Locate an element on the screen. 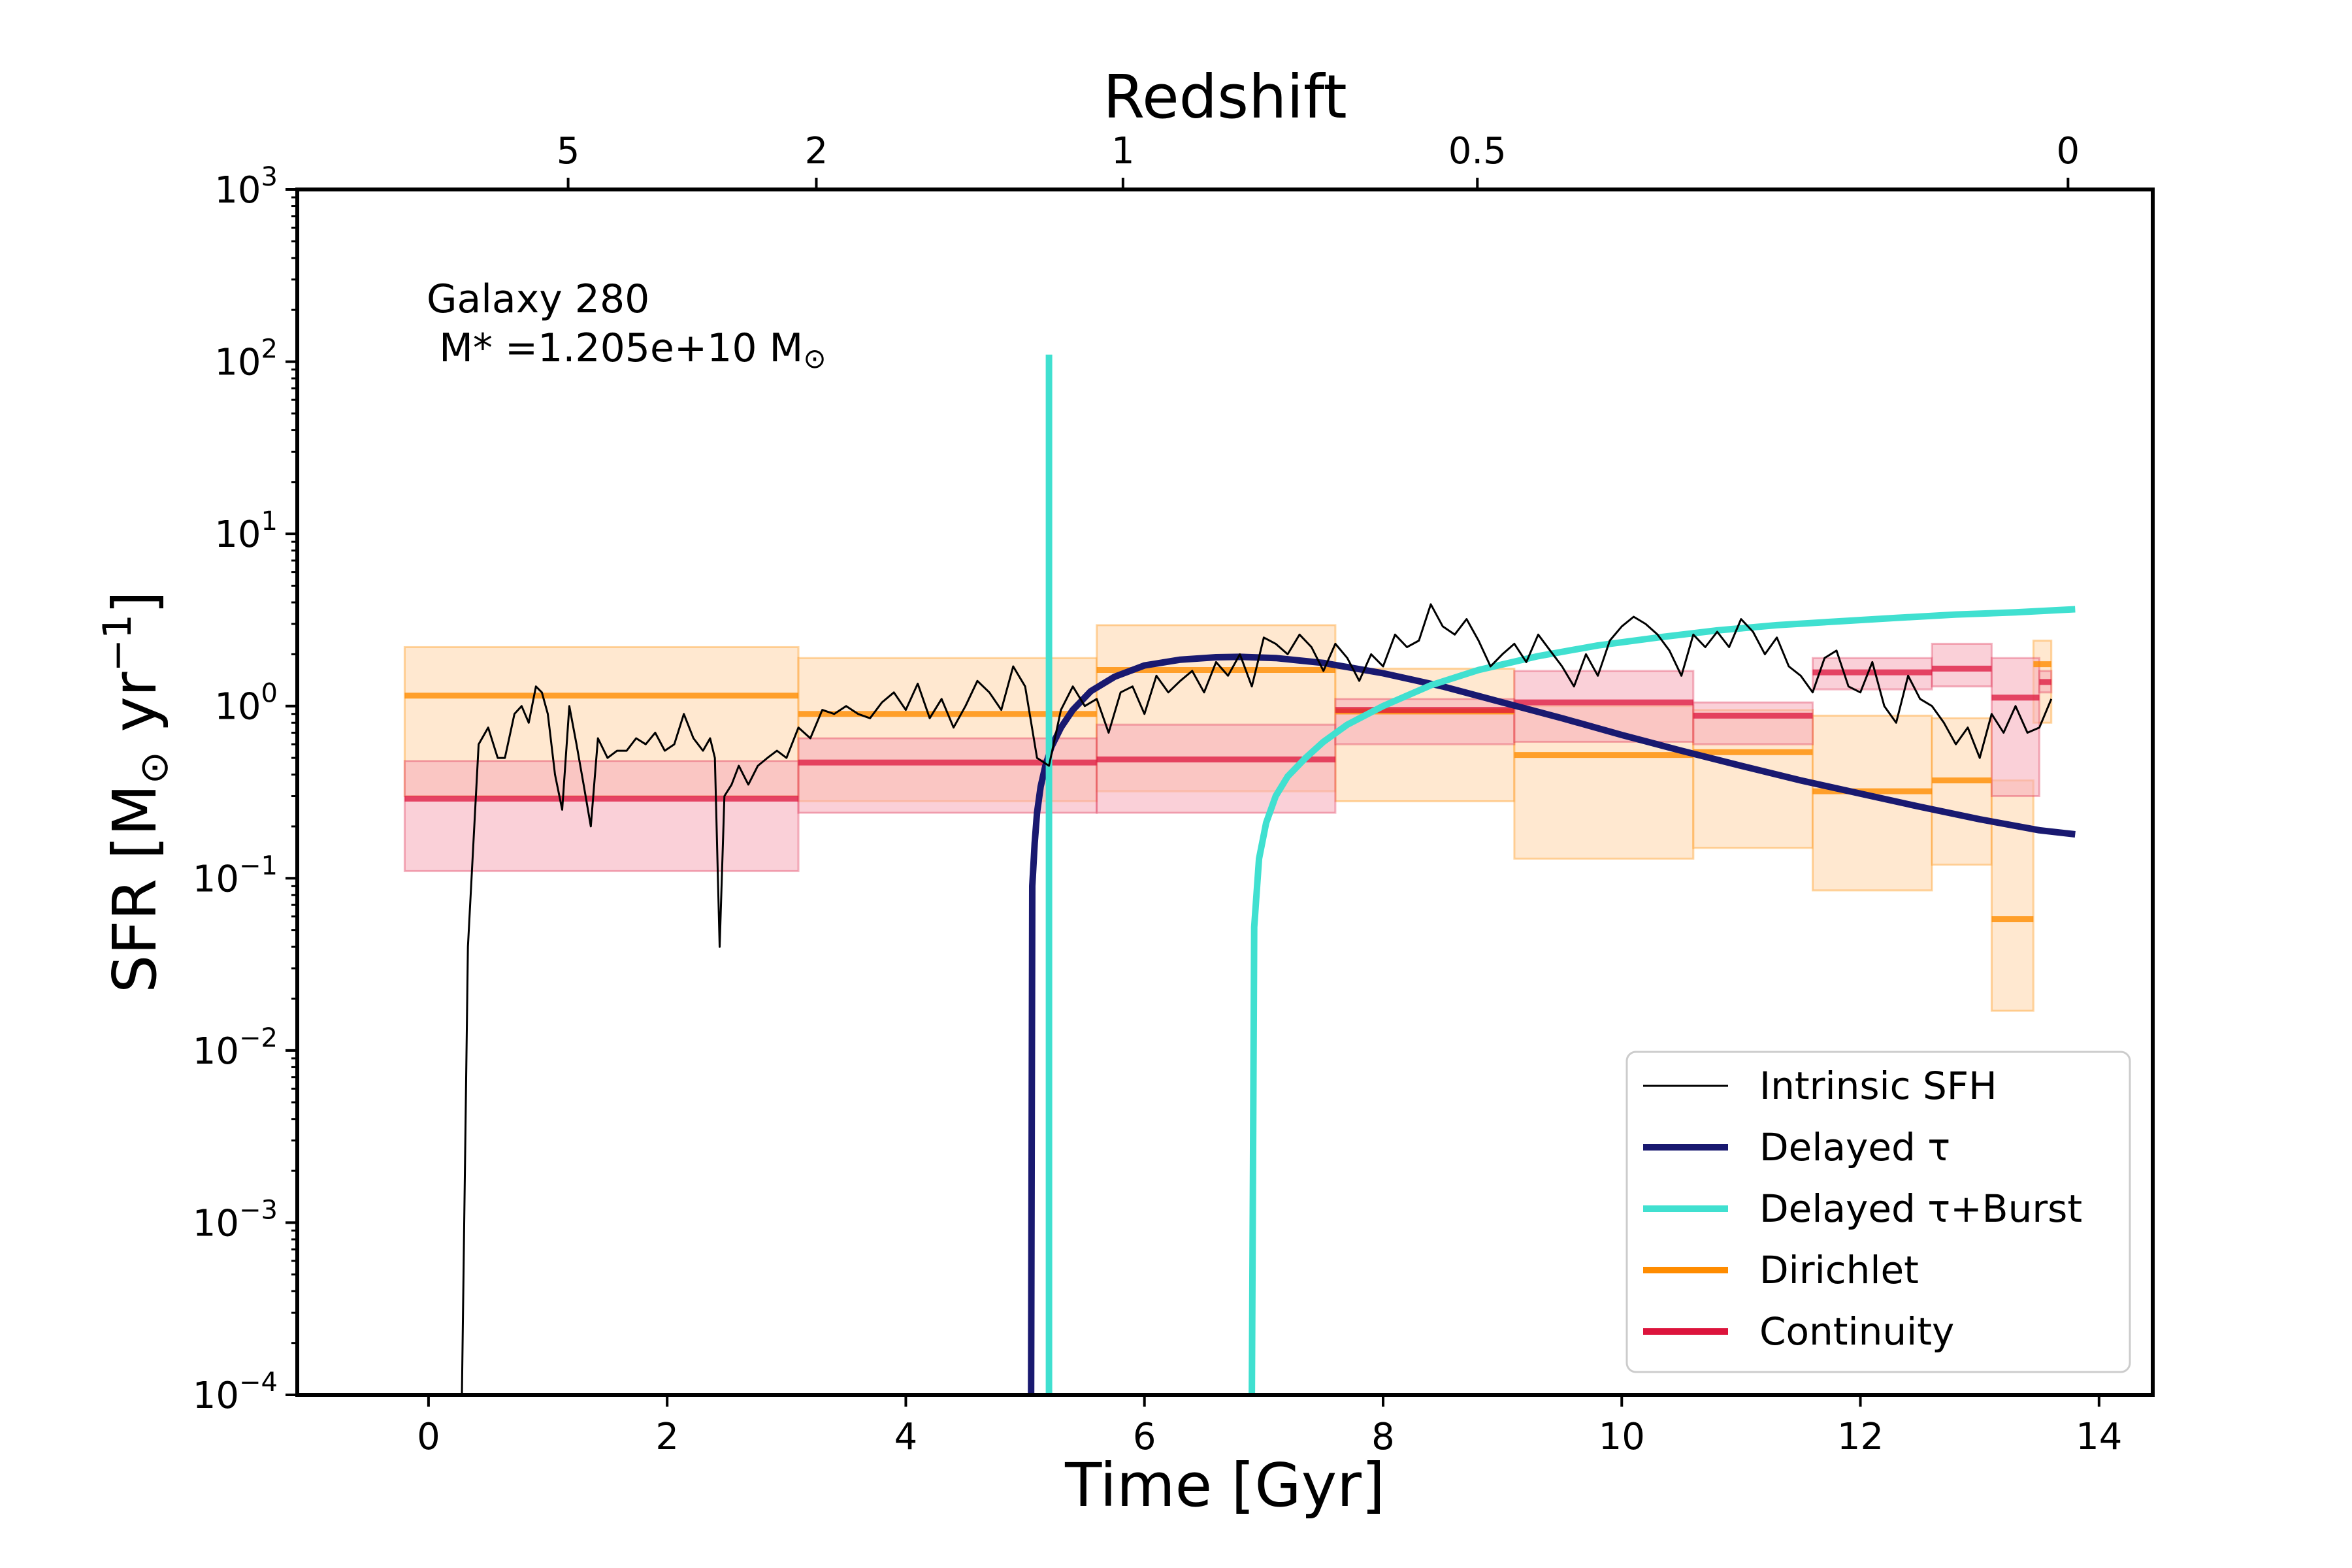 The width and height of the screenshot is (2352, 1568). redshift-axis-ticks: 5 2 1 0.5 0 is located at coordinates (1318, 159).